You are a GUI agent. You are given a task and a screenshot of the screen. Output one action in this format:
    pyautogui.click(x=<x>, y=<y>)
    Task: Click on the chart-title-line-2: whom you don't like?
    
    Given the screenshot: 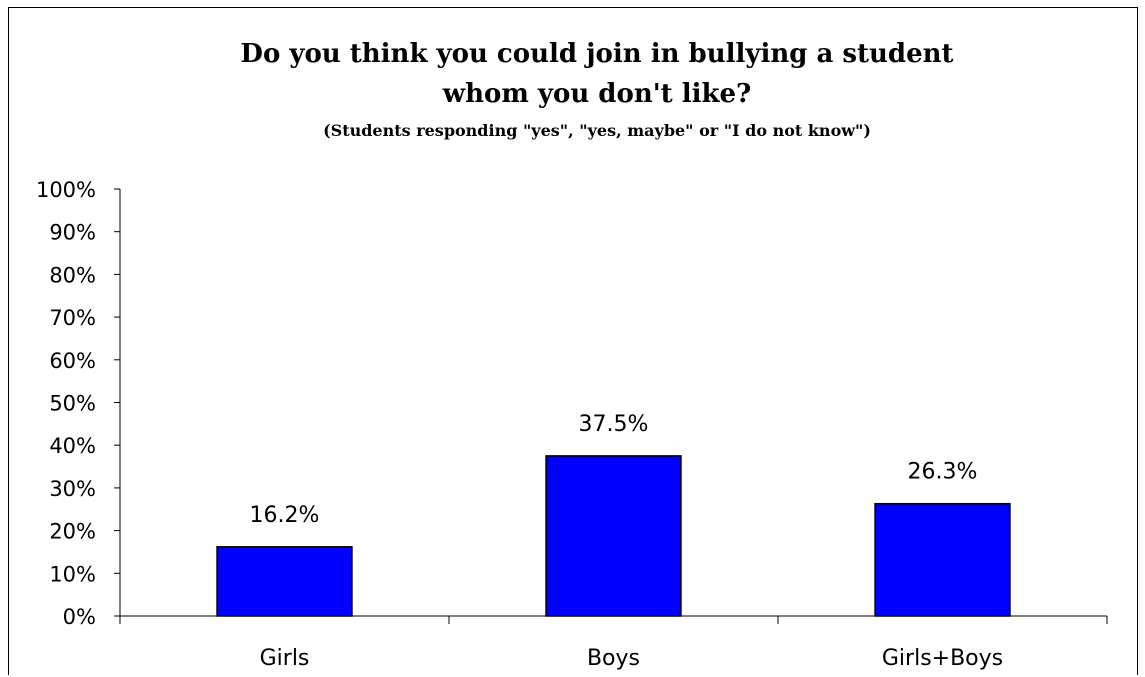 What is the action you would take?
    pyautogui.click(x=597, y=94)
    